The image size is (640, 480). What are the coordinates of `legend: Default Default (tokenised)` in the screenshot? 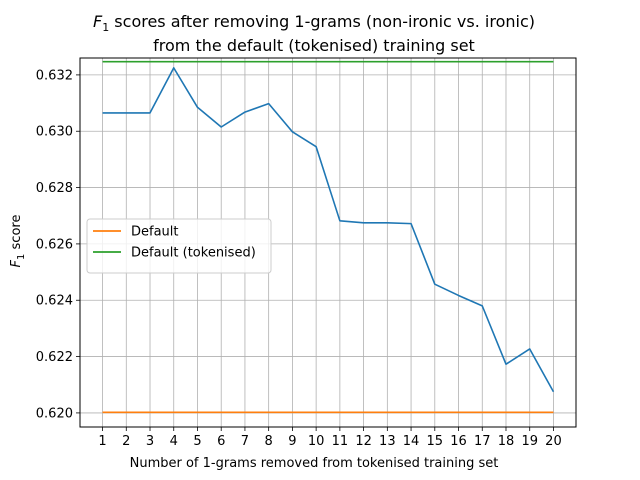 It's located at (179, 246).